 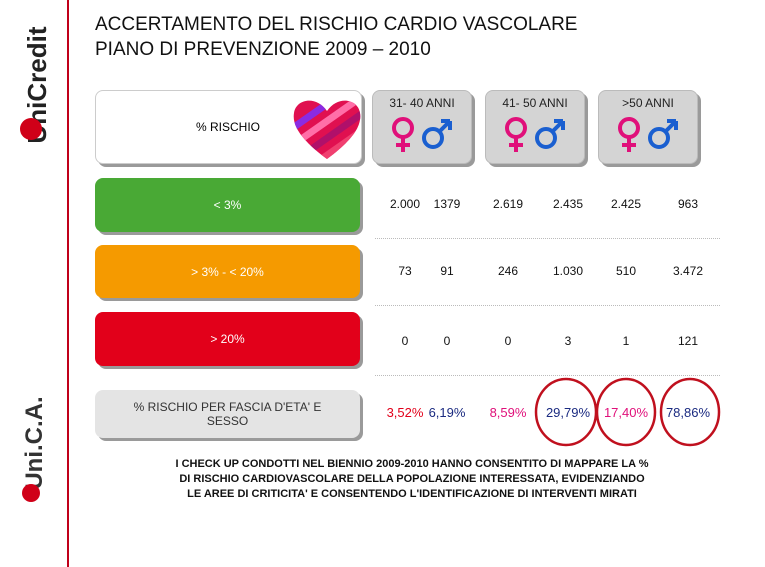 I want to click on count-cell: 91, so click(x=447, y=271).